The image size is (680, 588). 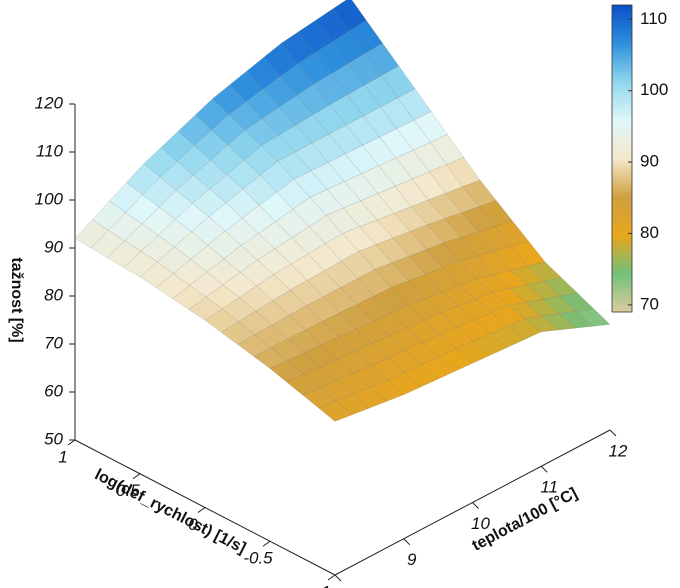 I want to click on colorbar-tick-label: 110, so click(x=653, y=18).